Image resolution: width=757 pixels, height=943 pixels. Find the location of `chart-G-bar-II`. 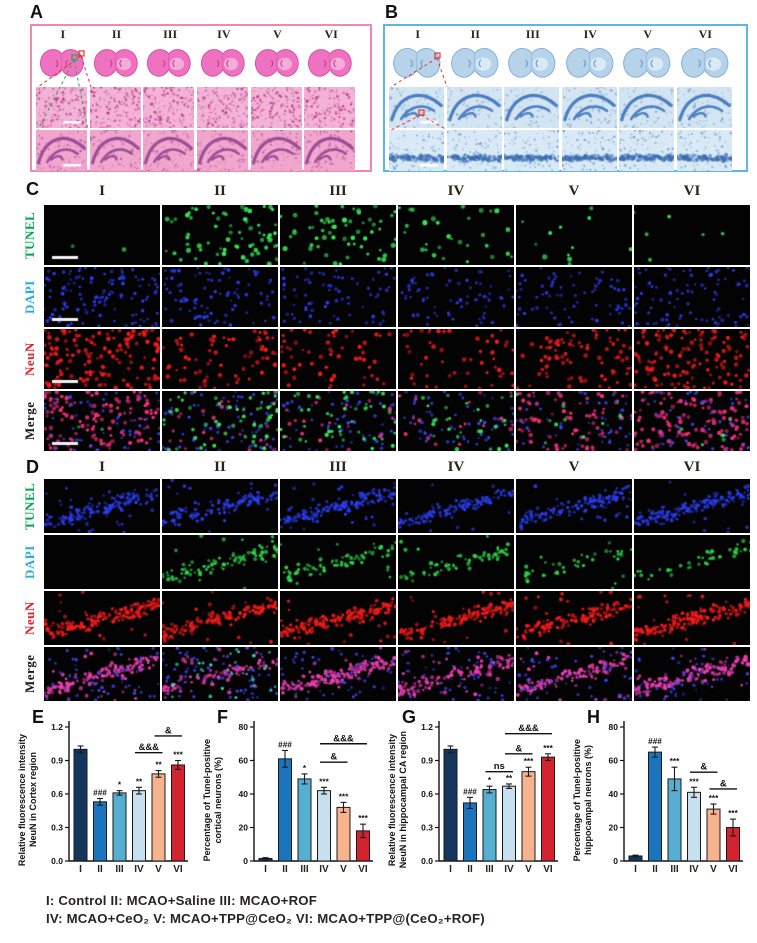

chart-G-bar-II is located at coordinates (470, 832).